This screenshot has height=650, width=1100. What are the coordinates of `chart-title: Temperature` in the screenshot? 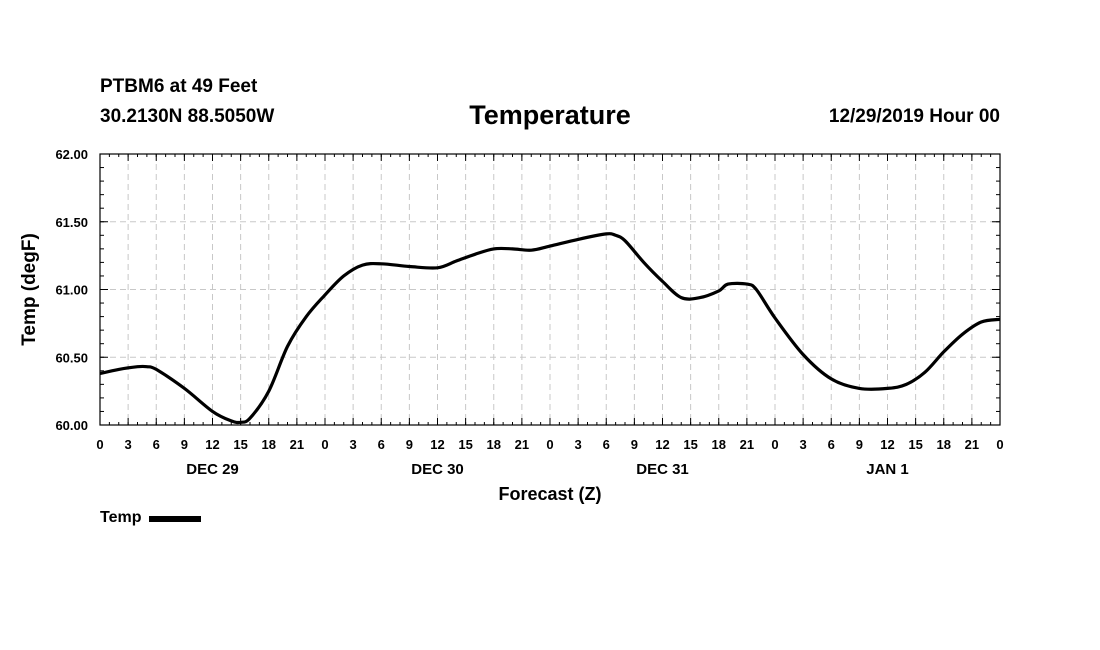 It's located at (550, 115).